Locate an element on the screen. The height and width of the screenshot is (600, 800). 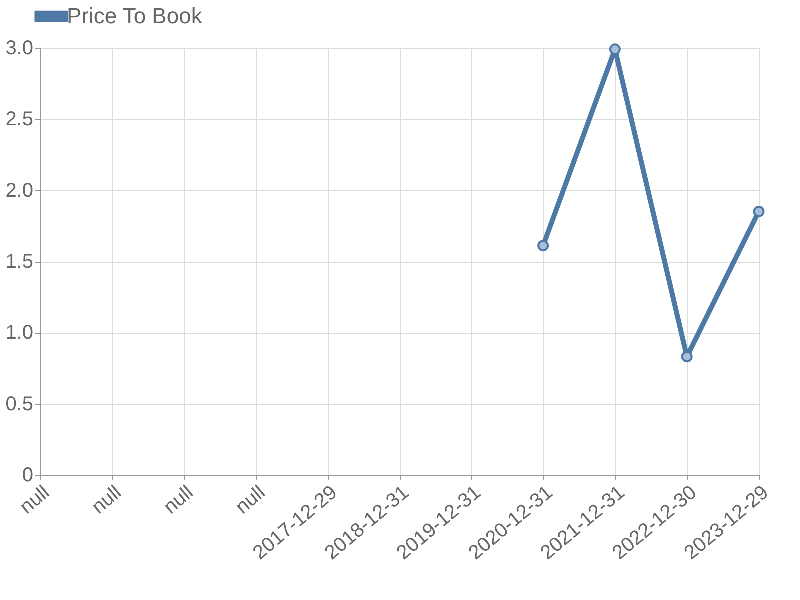
legend-label: Price To Book is located at coordinates (135, 16).